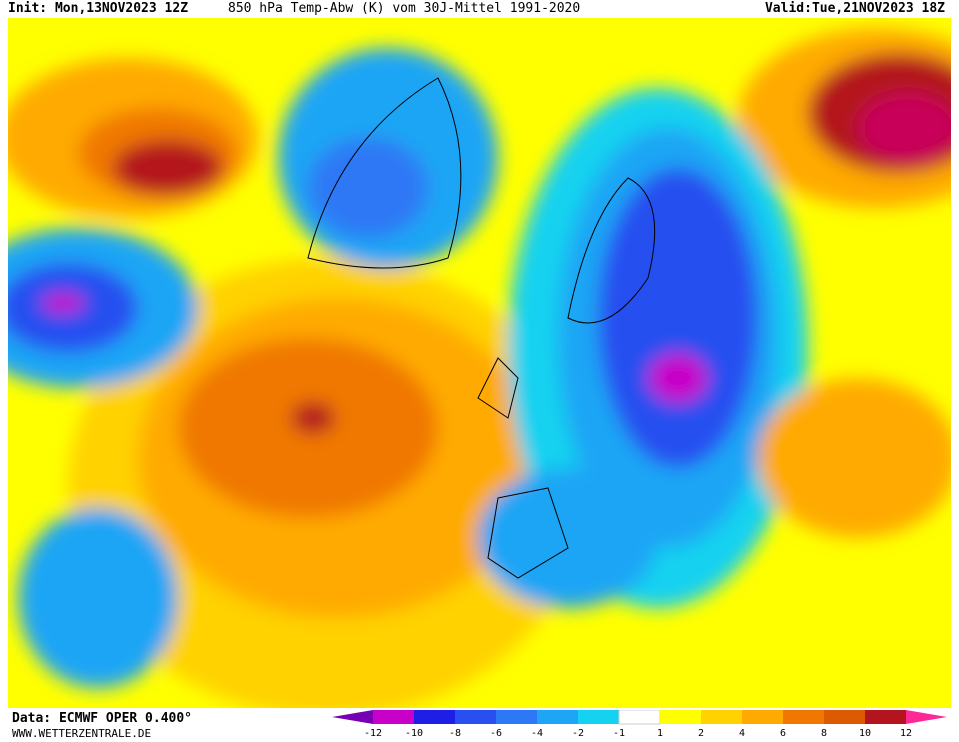 The image size is (959, 742). What do you see at coordinates (854, 458) in the screenshot?
I see `se-warm-zone` at bounding box center [854, 458].